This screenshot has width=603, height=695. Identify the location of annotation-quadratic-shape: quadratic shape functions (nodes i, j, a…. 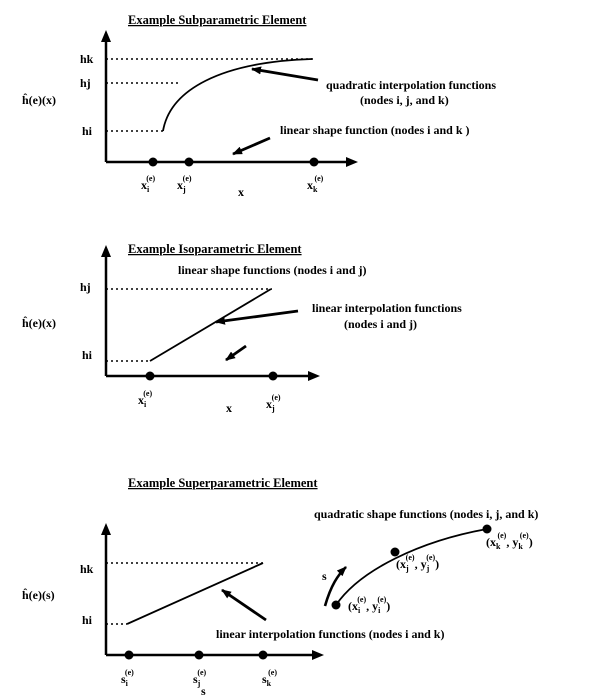
(426, 514).